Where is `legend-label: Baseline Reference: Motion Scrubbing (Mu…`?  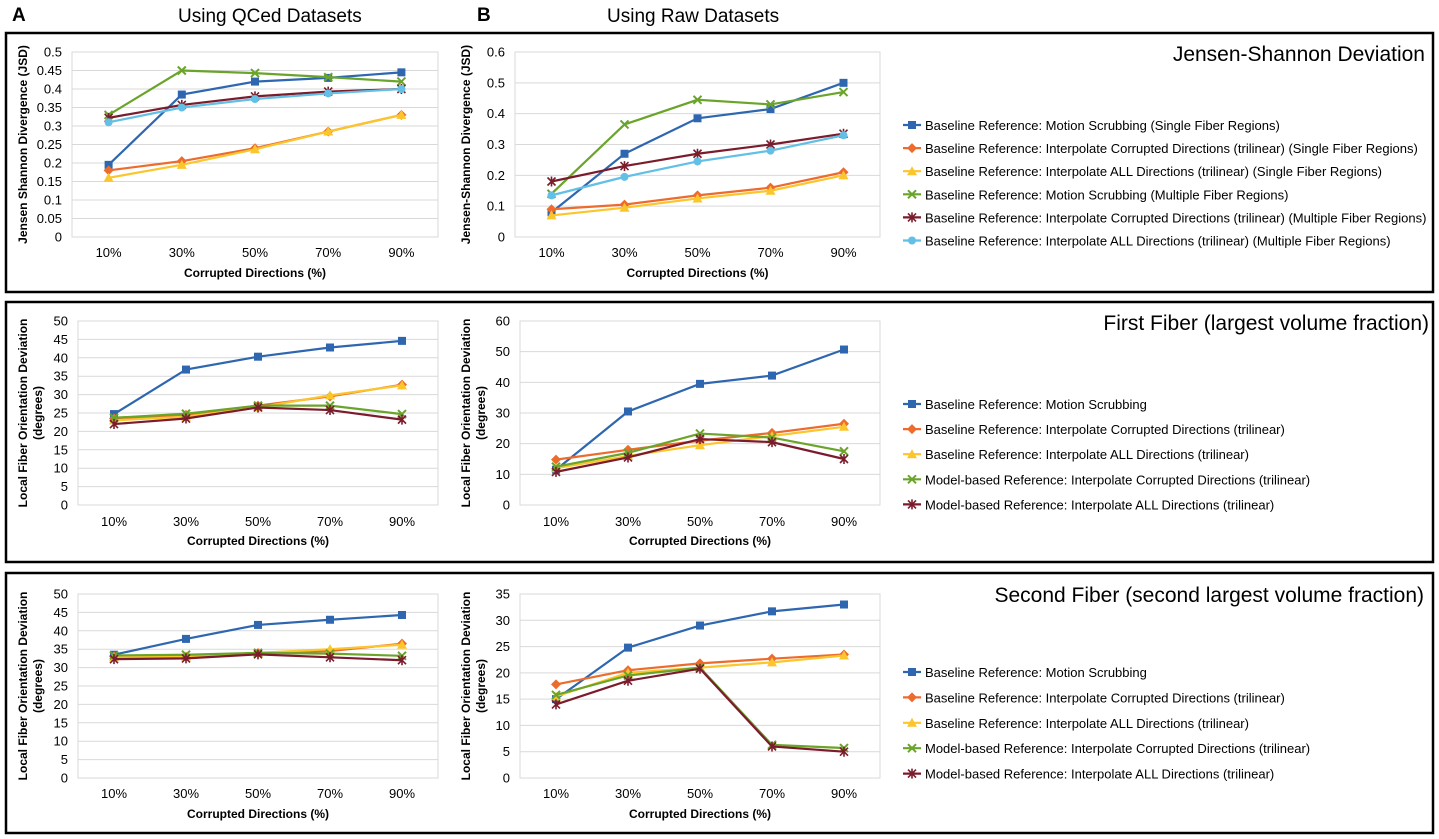
legend-label: Baseline Reference: Motion Scrubbing (Mu… is located at coordinates (1106, 194).